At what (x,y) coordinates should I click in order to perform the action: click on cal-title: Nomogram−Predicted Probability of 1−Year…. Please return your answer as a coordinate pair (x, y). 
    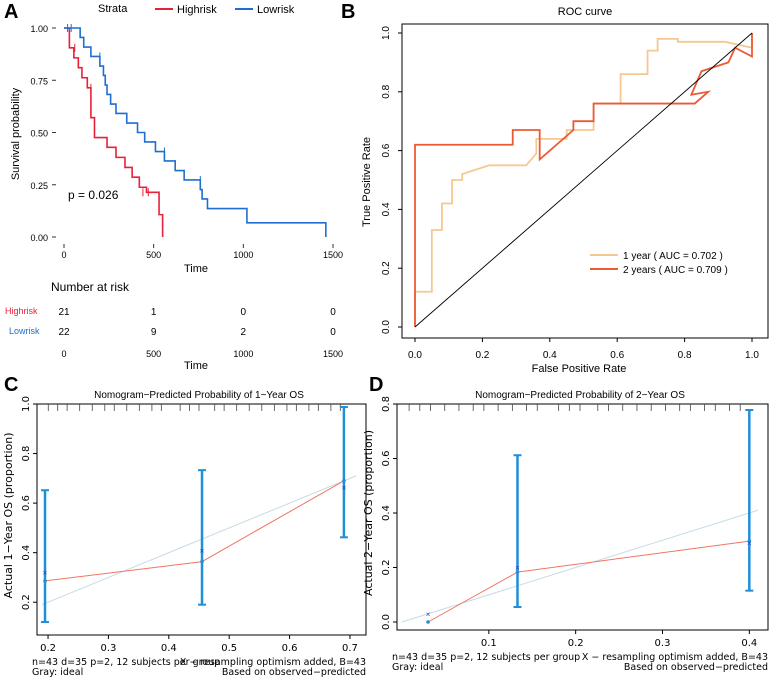
    Looking at the image, I should click on (199, 395).